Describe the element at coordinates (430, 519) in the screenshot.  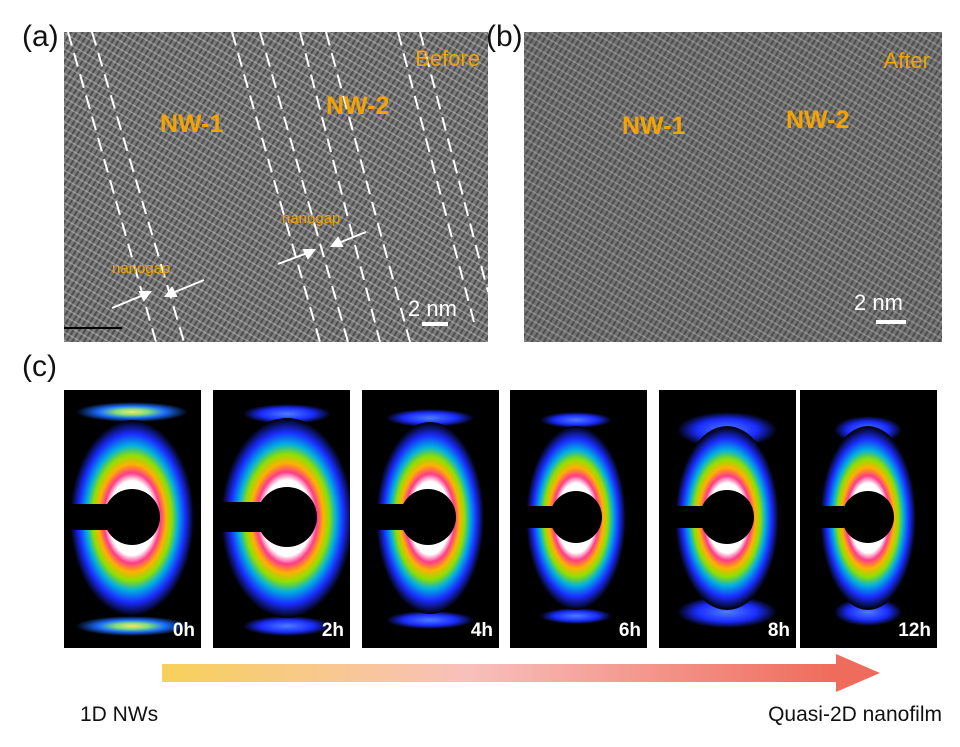
I see `saxs-pattern-4h: 4h` at that location.